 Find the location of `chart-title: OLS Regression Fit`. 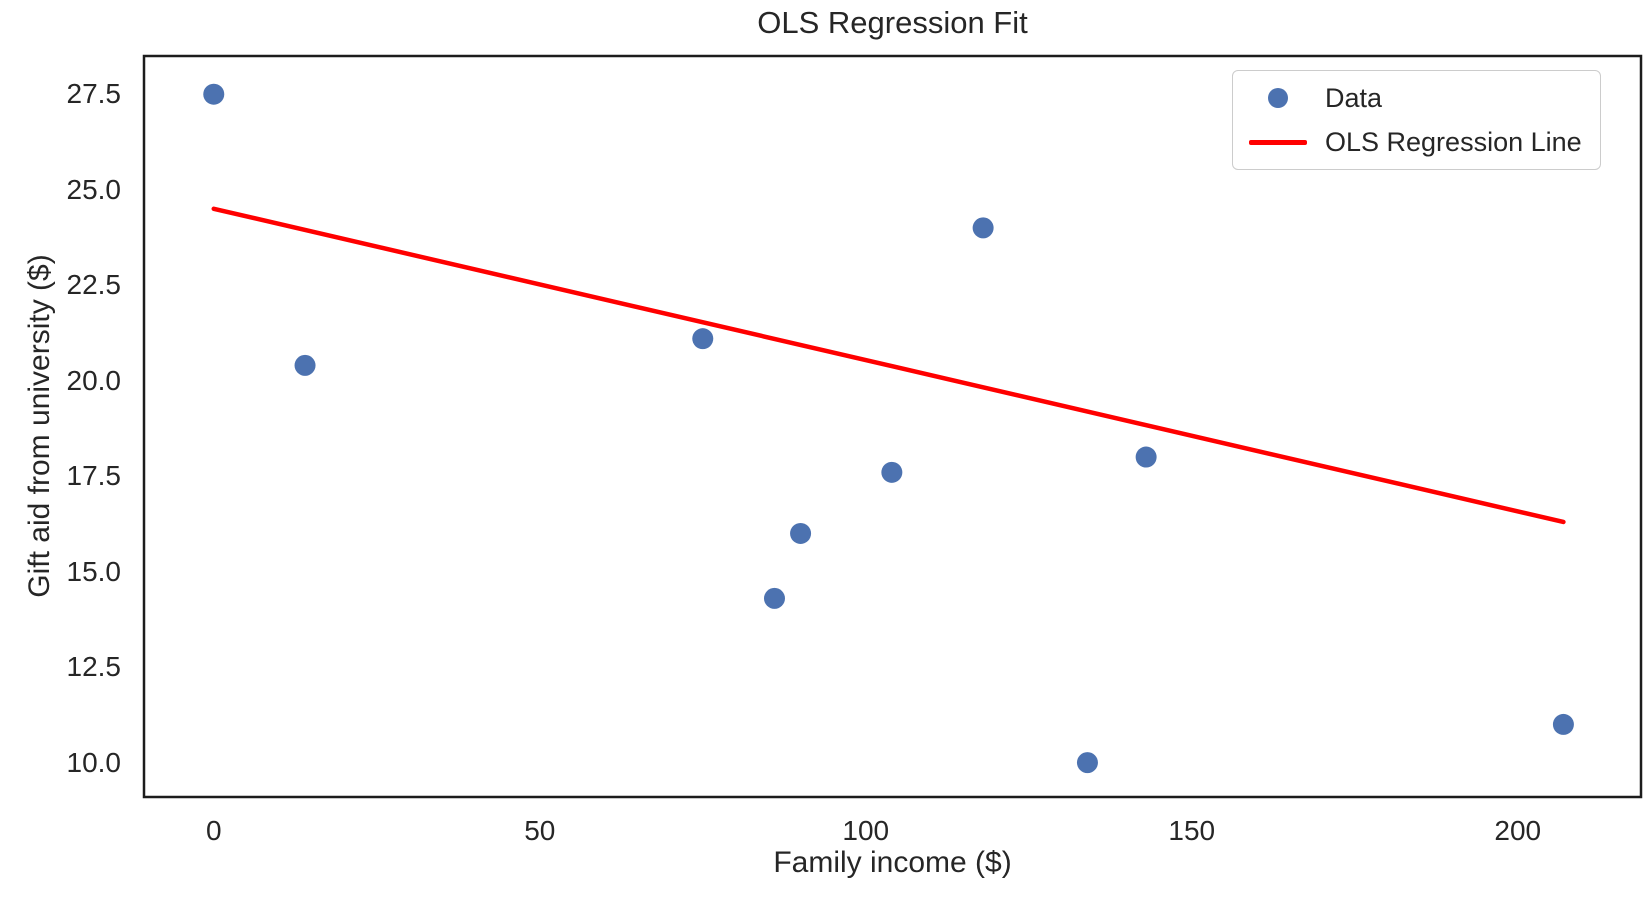

chart-title: OLS Regression Fit is located at coordinates (892, 22).